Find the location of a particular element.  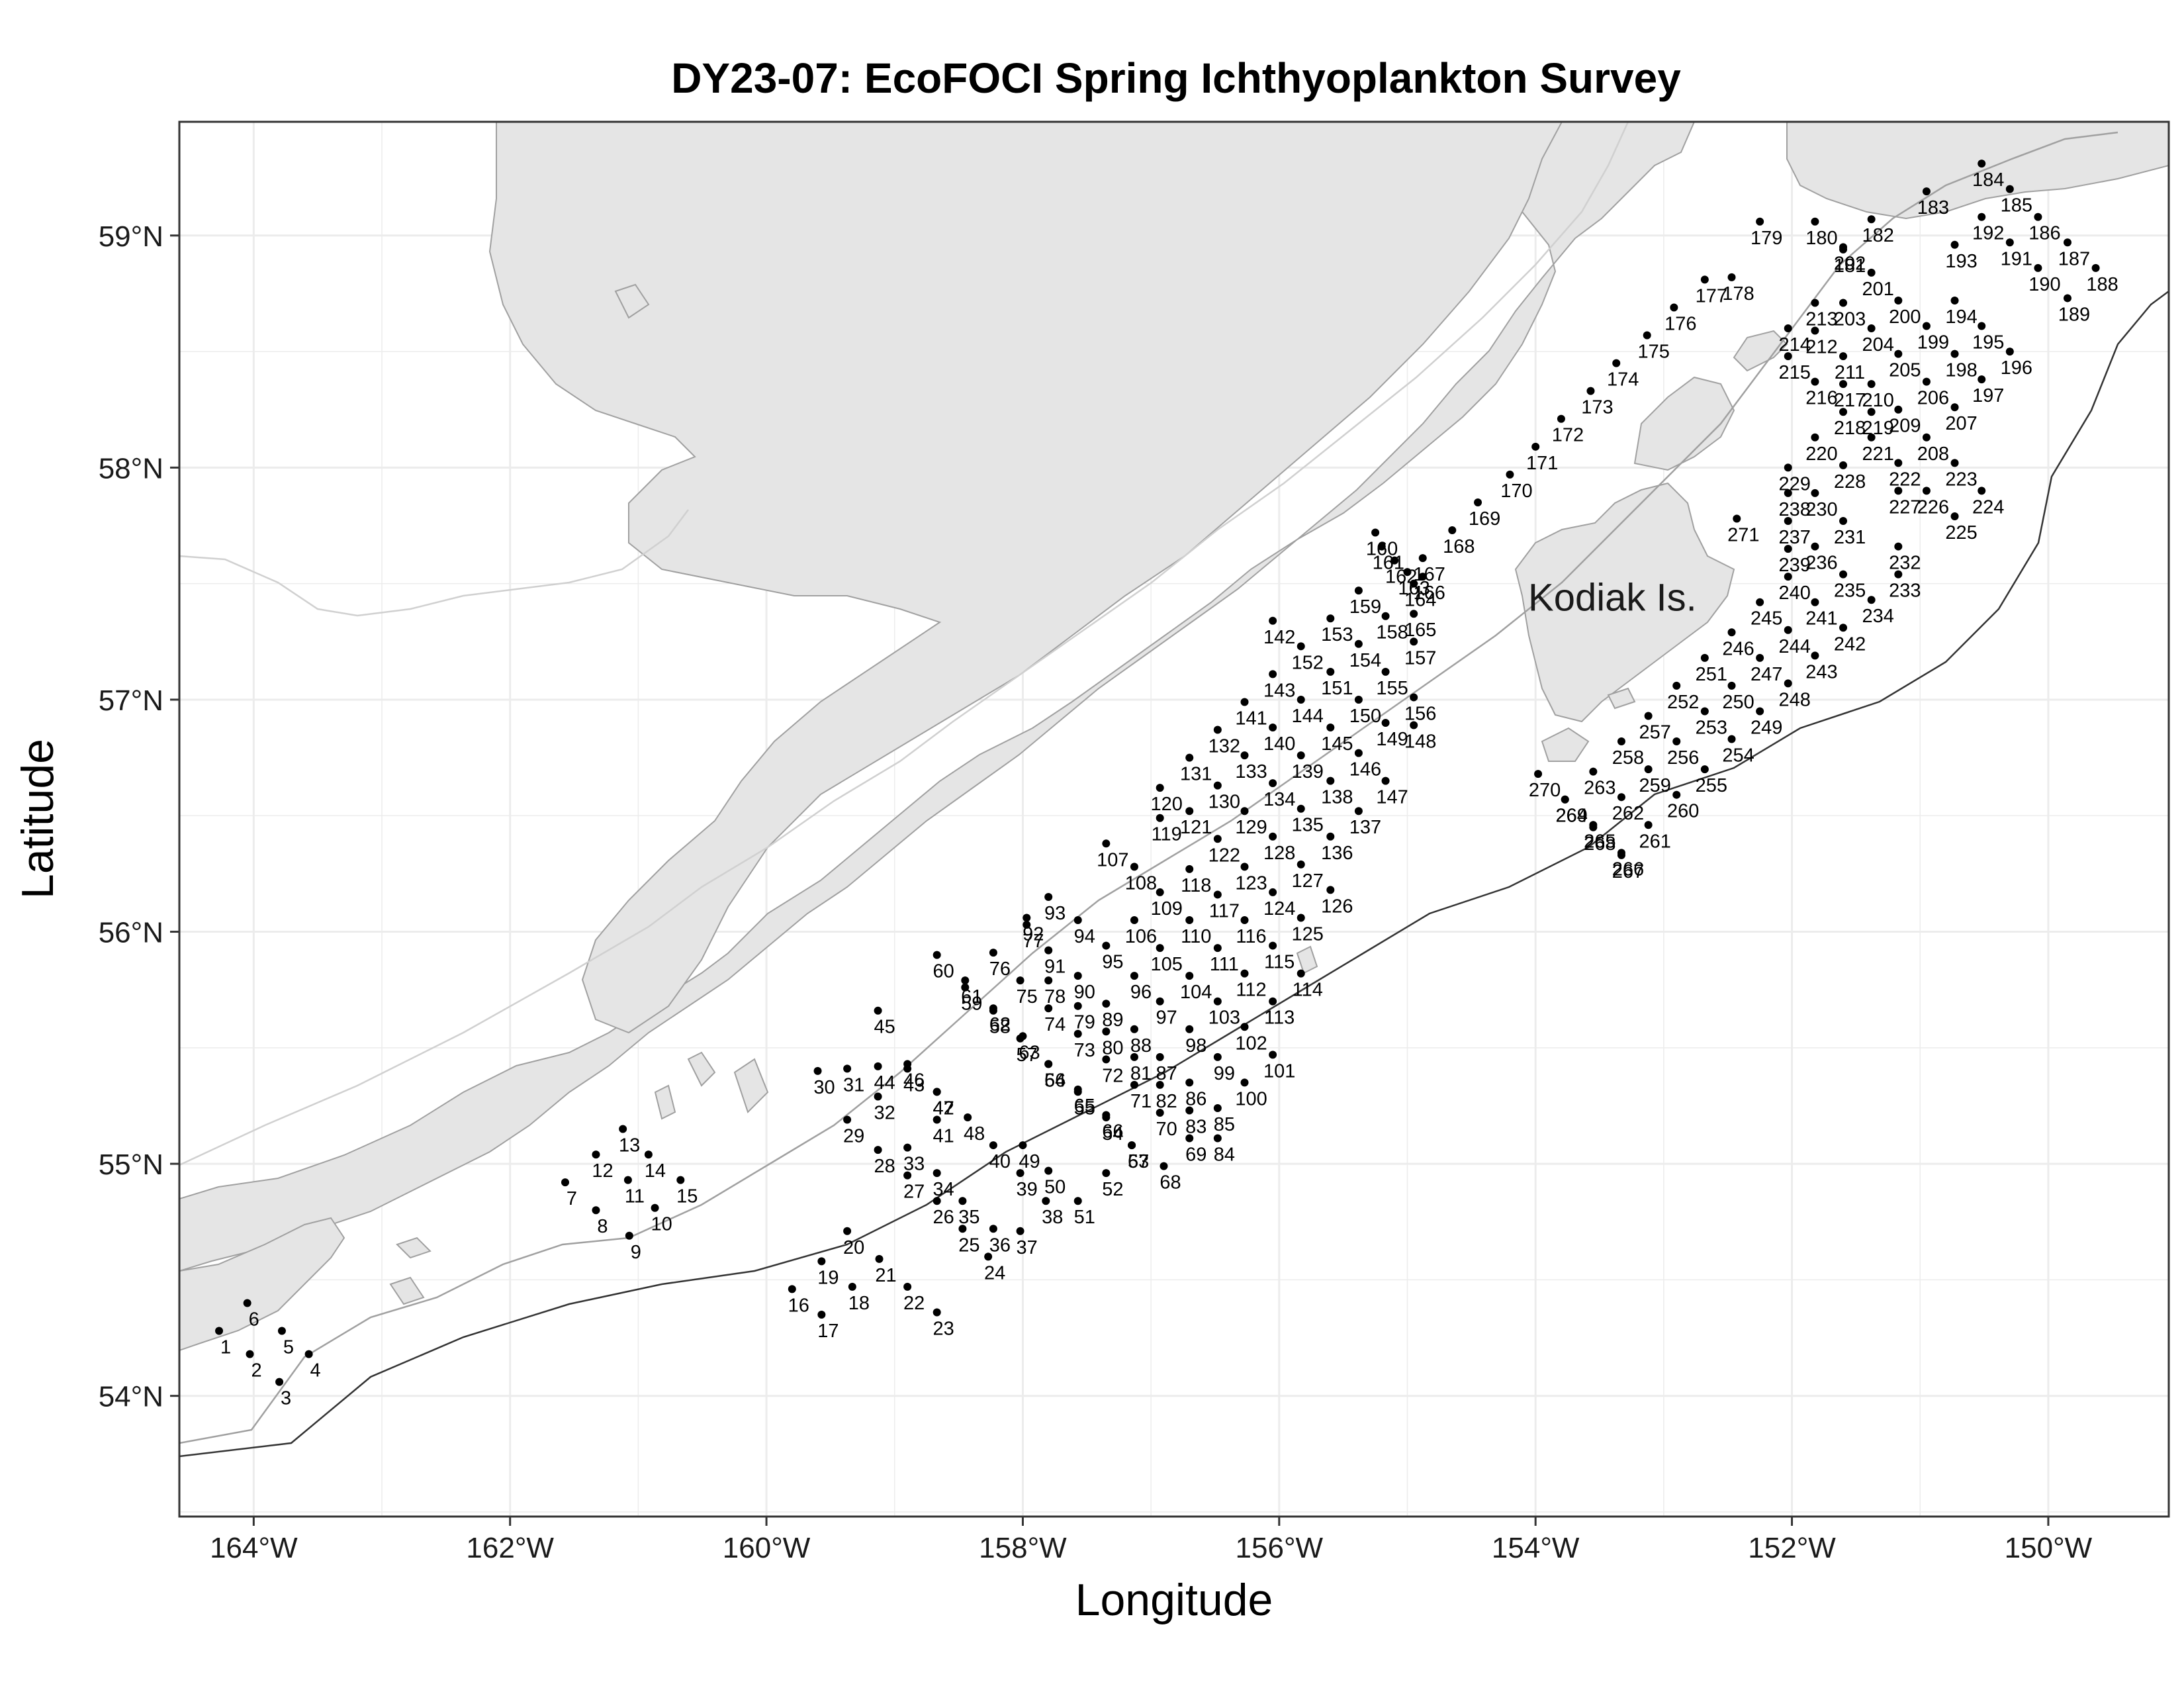

station-label: 70 is located at coordinates (1166, 1129).